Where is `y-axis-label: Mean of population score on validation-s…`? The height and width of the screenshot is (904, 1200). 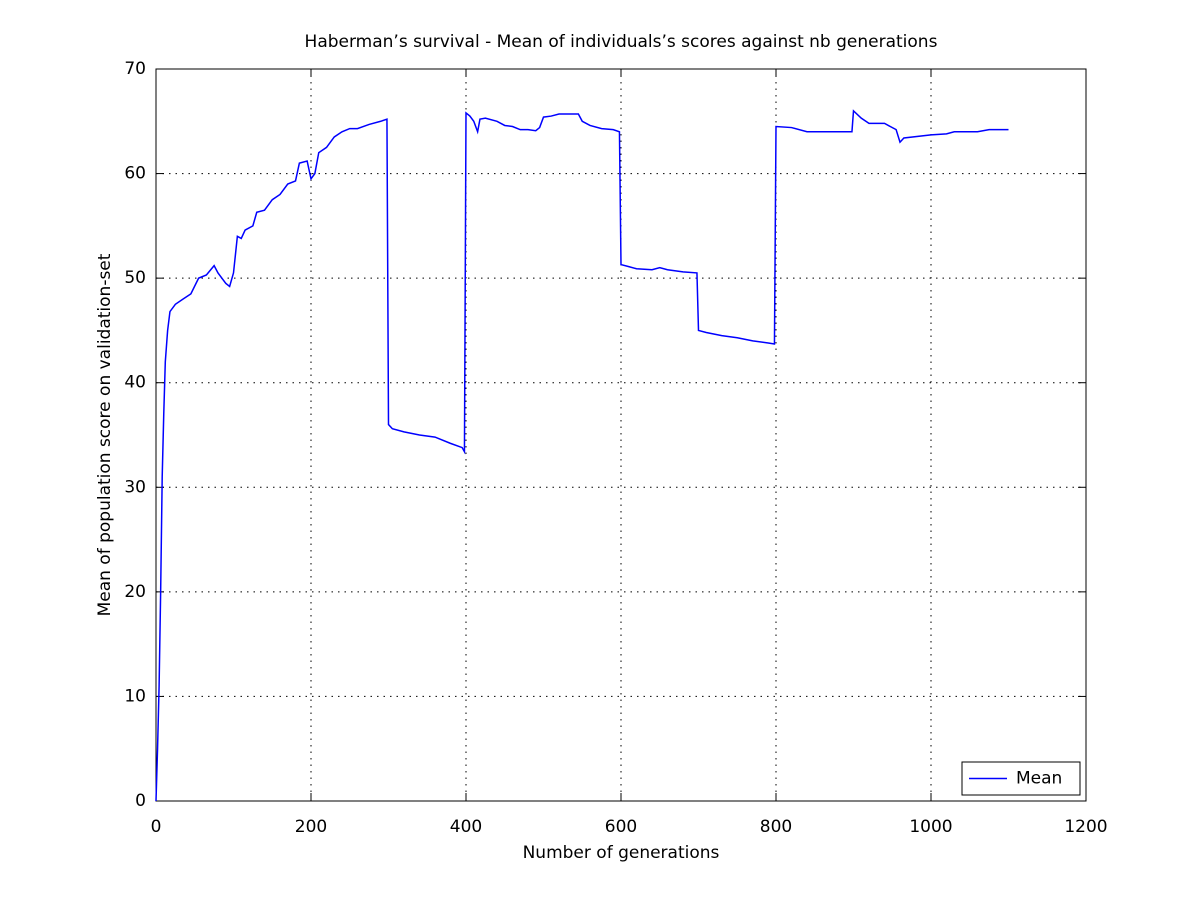 y-axis-label: Mean of population score on validation-s… is located at coordinates (105, 434).